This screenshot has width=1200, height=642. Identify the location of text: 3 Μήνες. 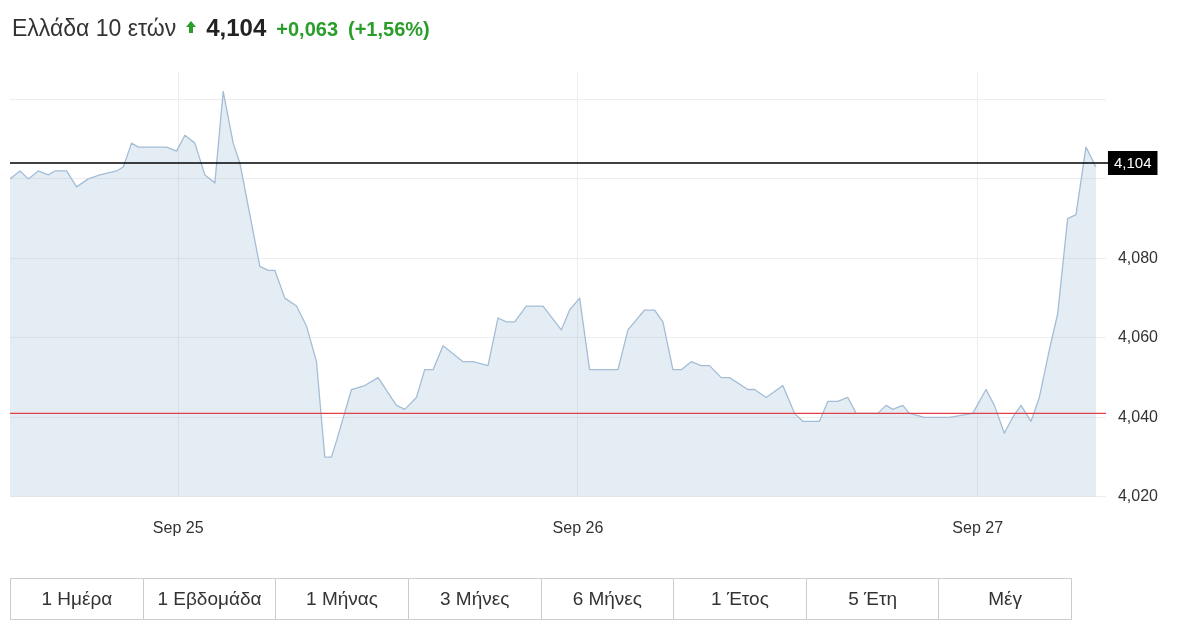
(475, 599).